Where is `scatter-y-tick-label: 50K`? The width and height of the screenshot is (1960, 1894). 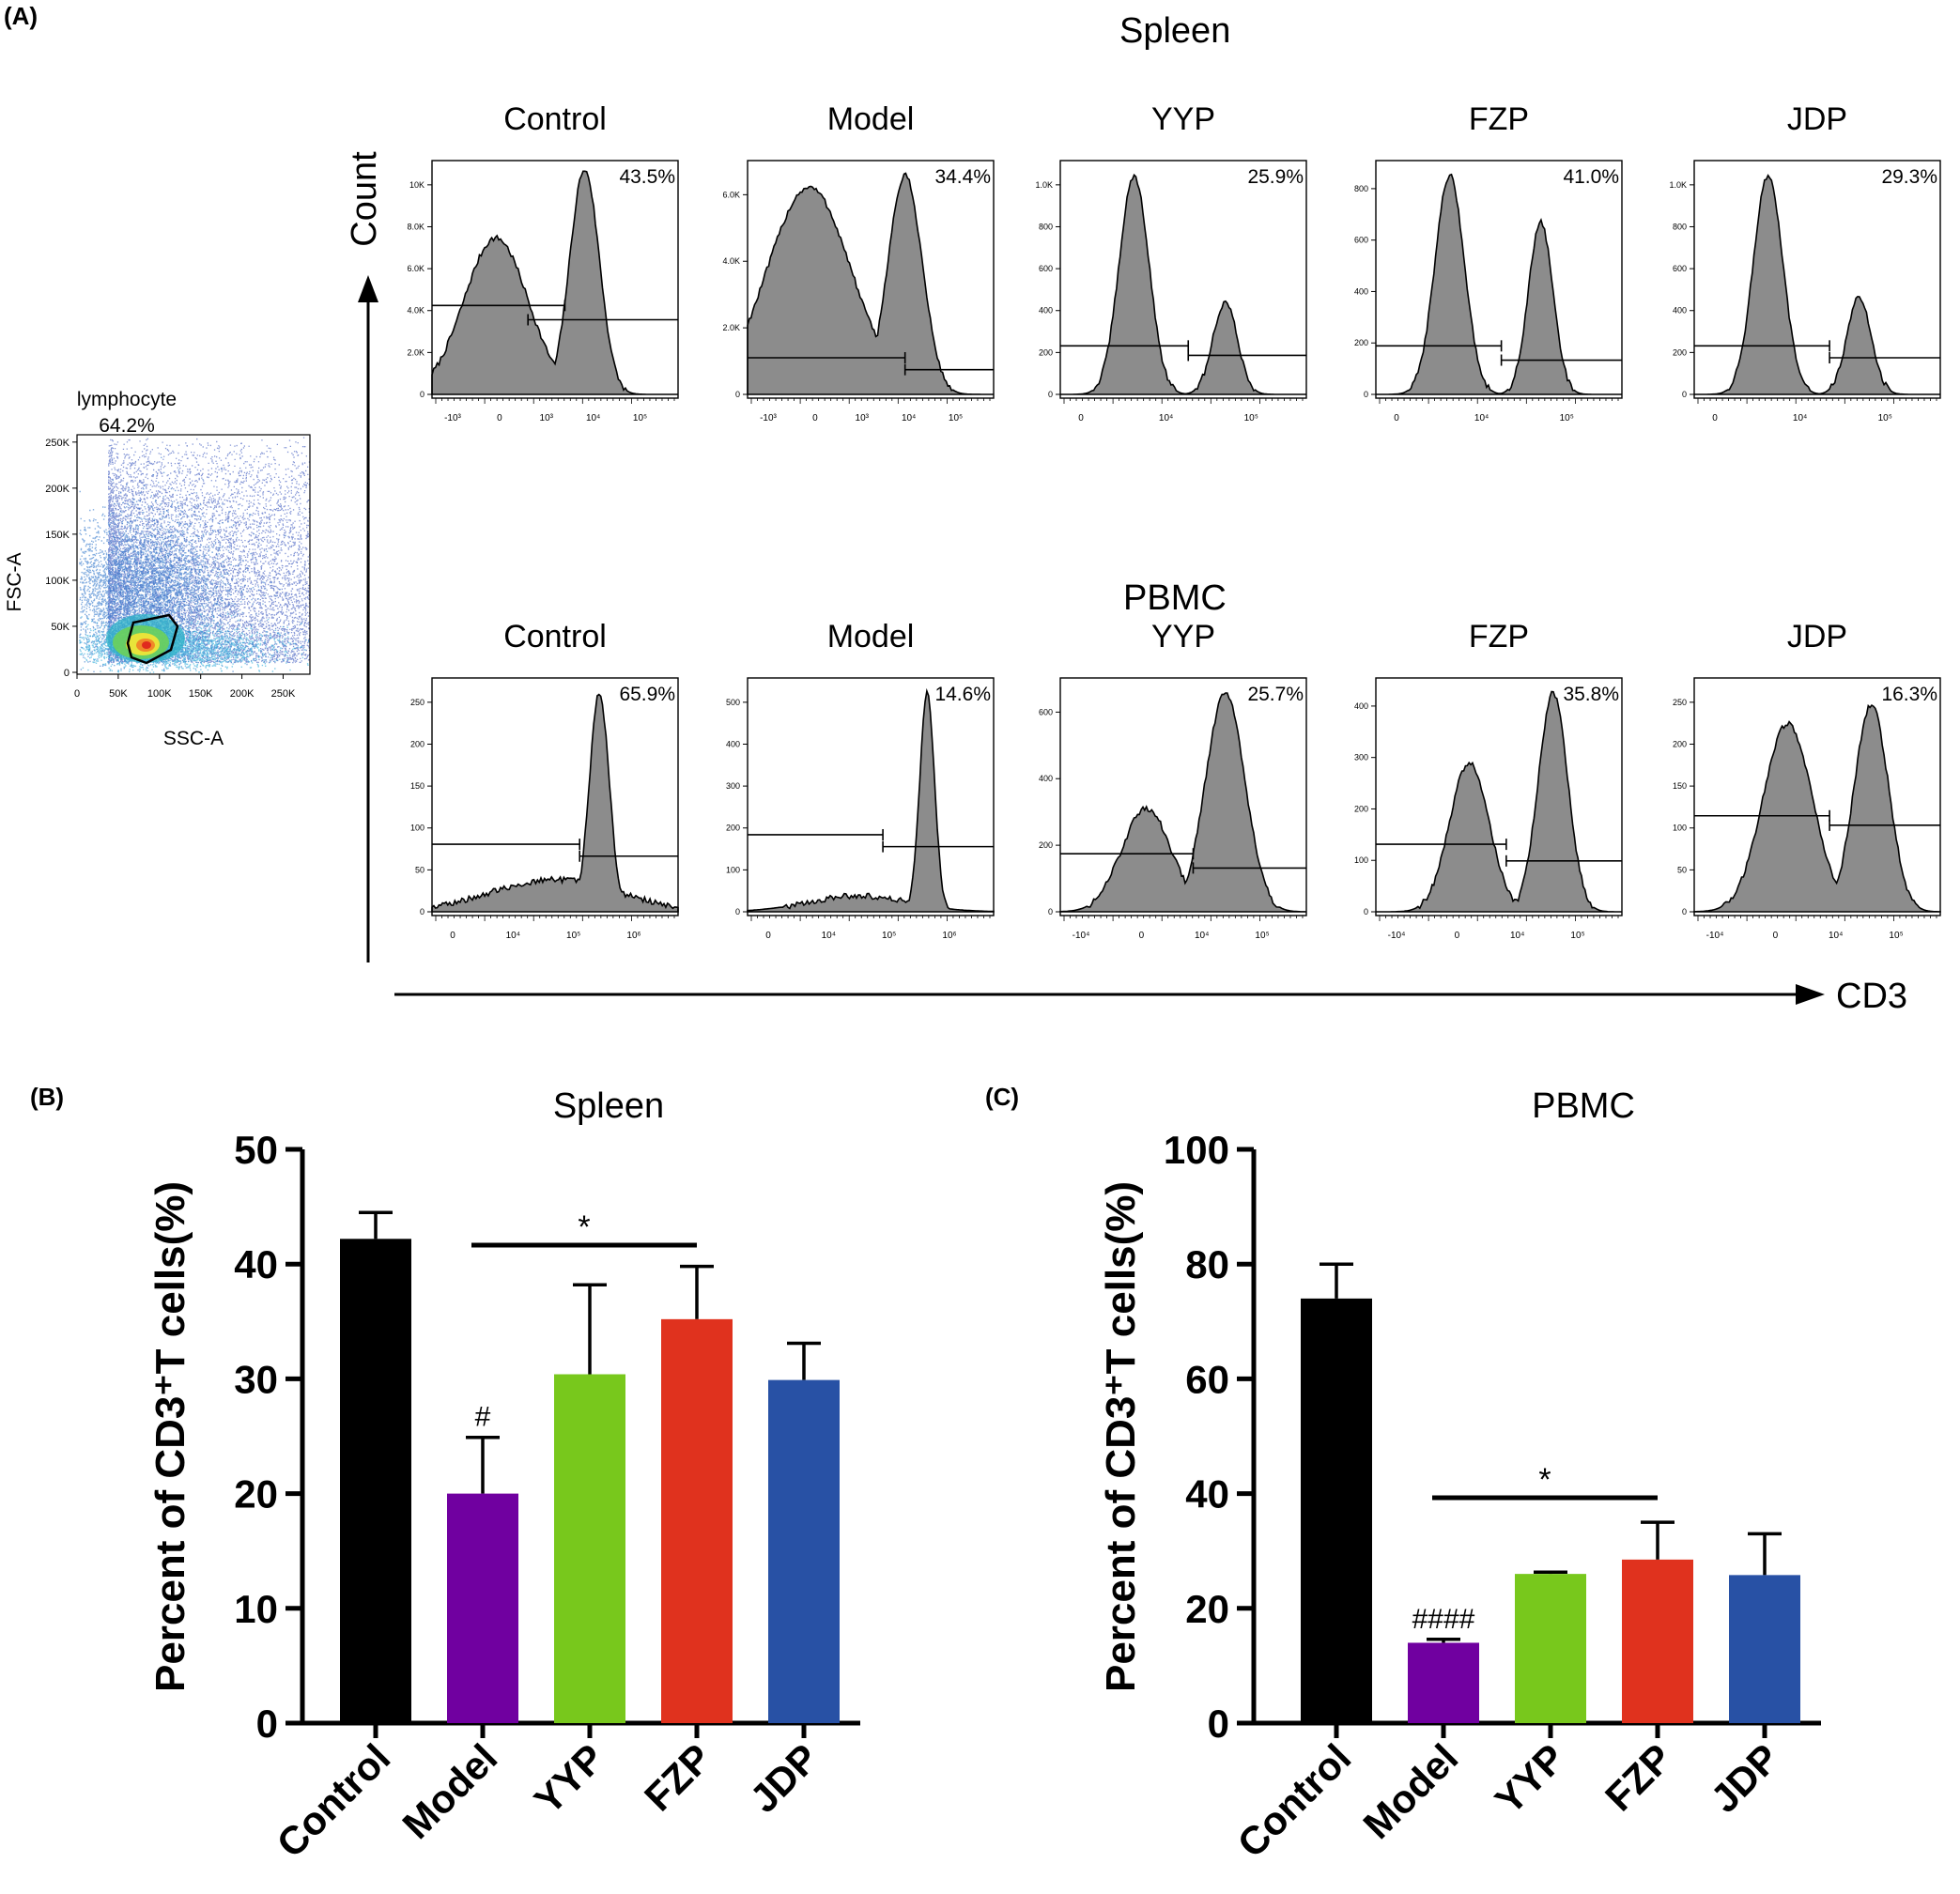
scatter-y-tick-label: 50K is located at coordinates (60, 628).